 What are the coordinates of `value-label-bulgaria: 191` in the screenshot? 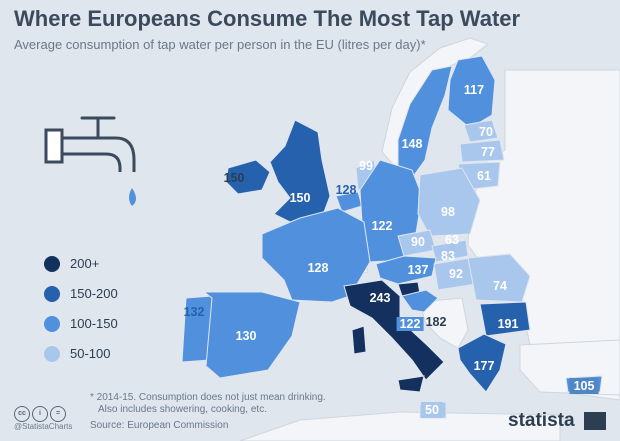 It's located at (508, 324).